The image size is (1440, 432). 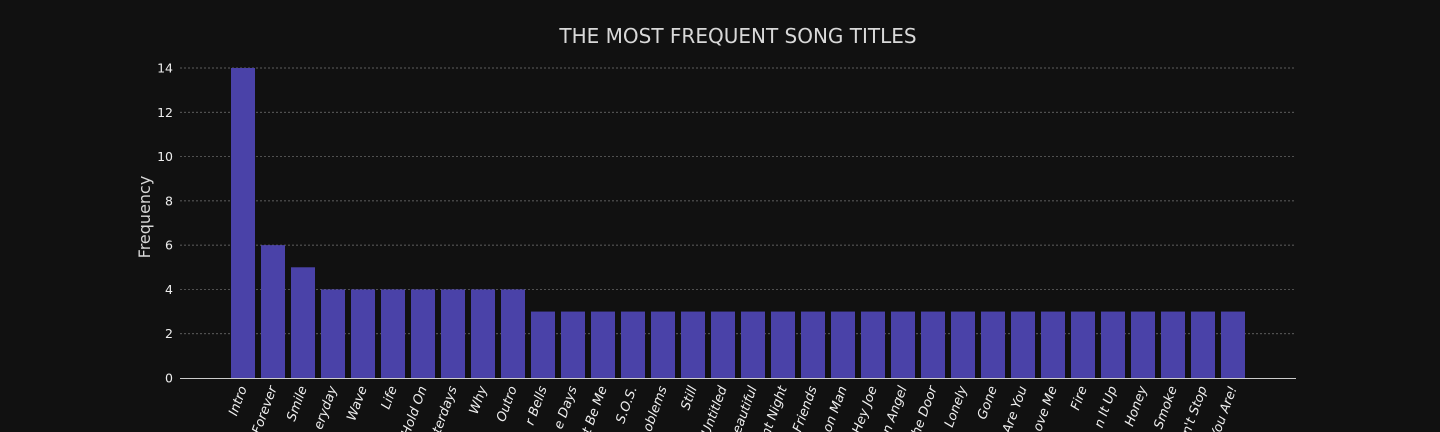 I want to click on x-tick-label: Are You, so click(x=1015, y=408).